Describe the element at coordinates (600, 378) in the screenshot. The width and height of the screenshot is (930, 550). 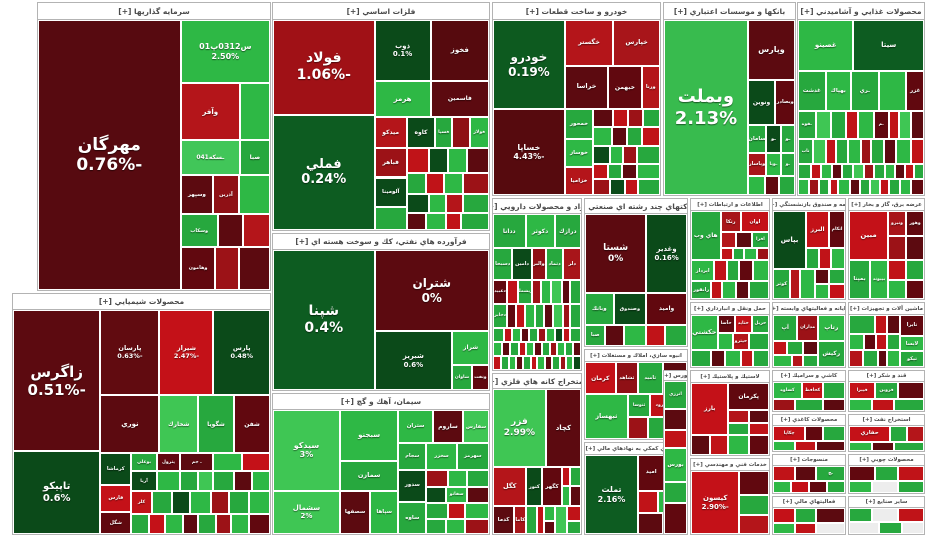
I see `stock-cell-كرمان: كرمان` at that location.